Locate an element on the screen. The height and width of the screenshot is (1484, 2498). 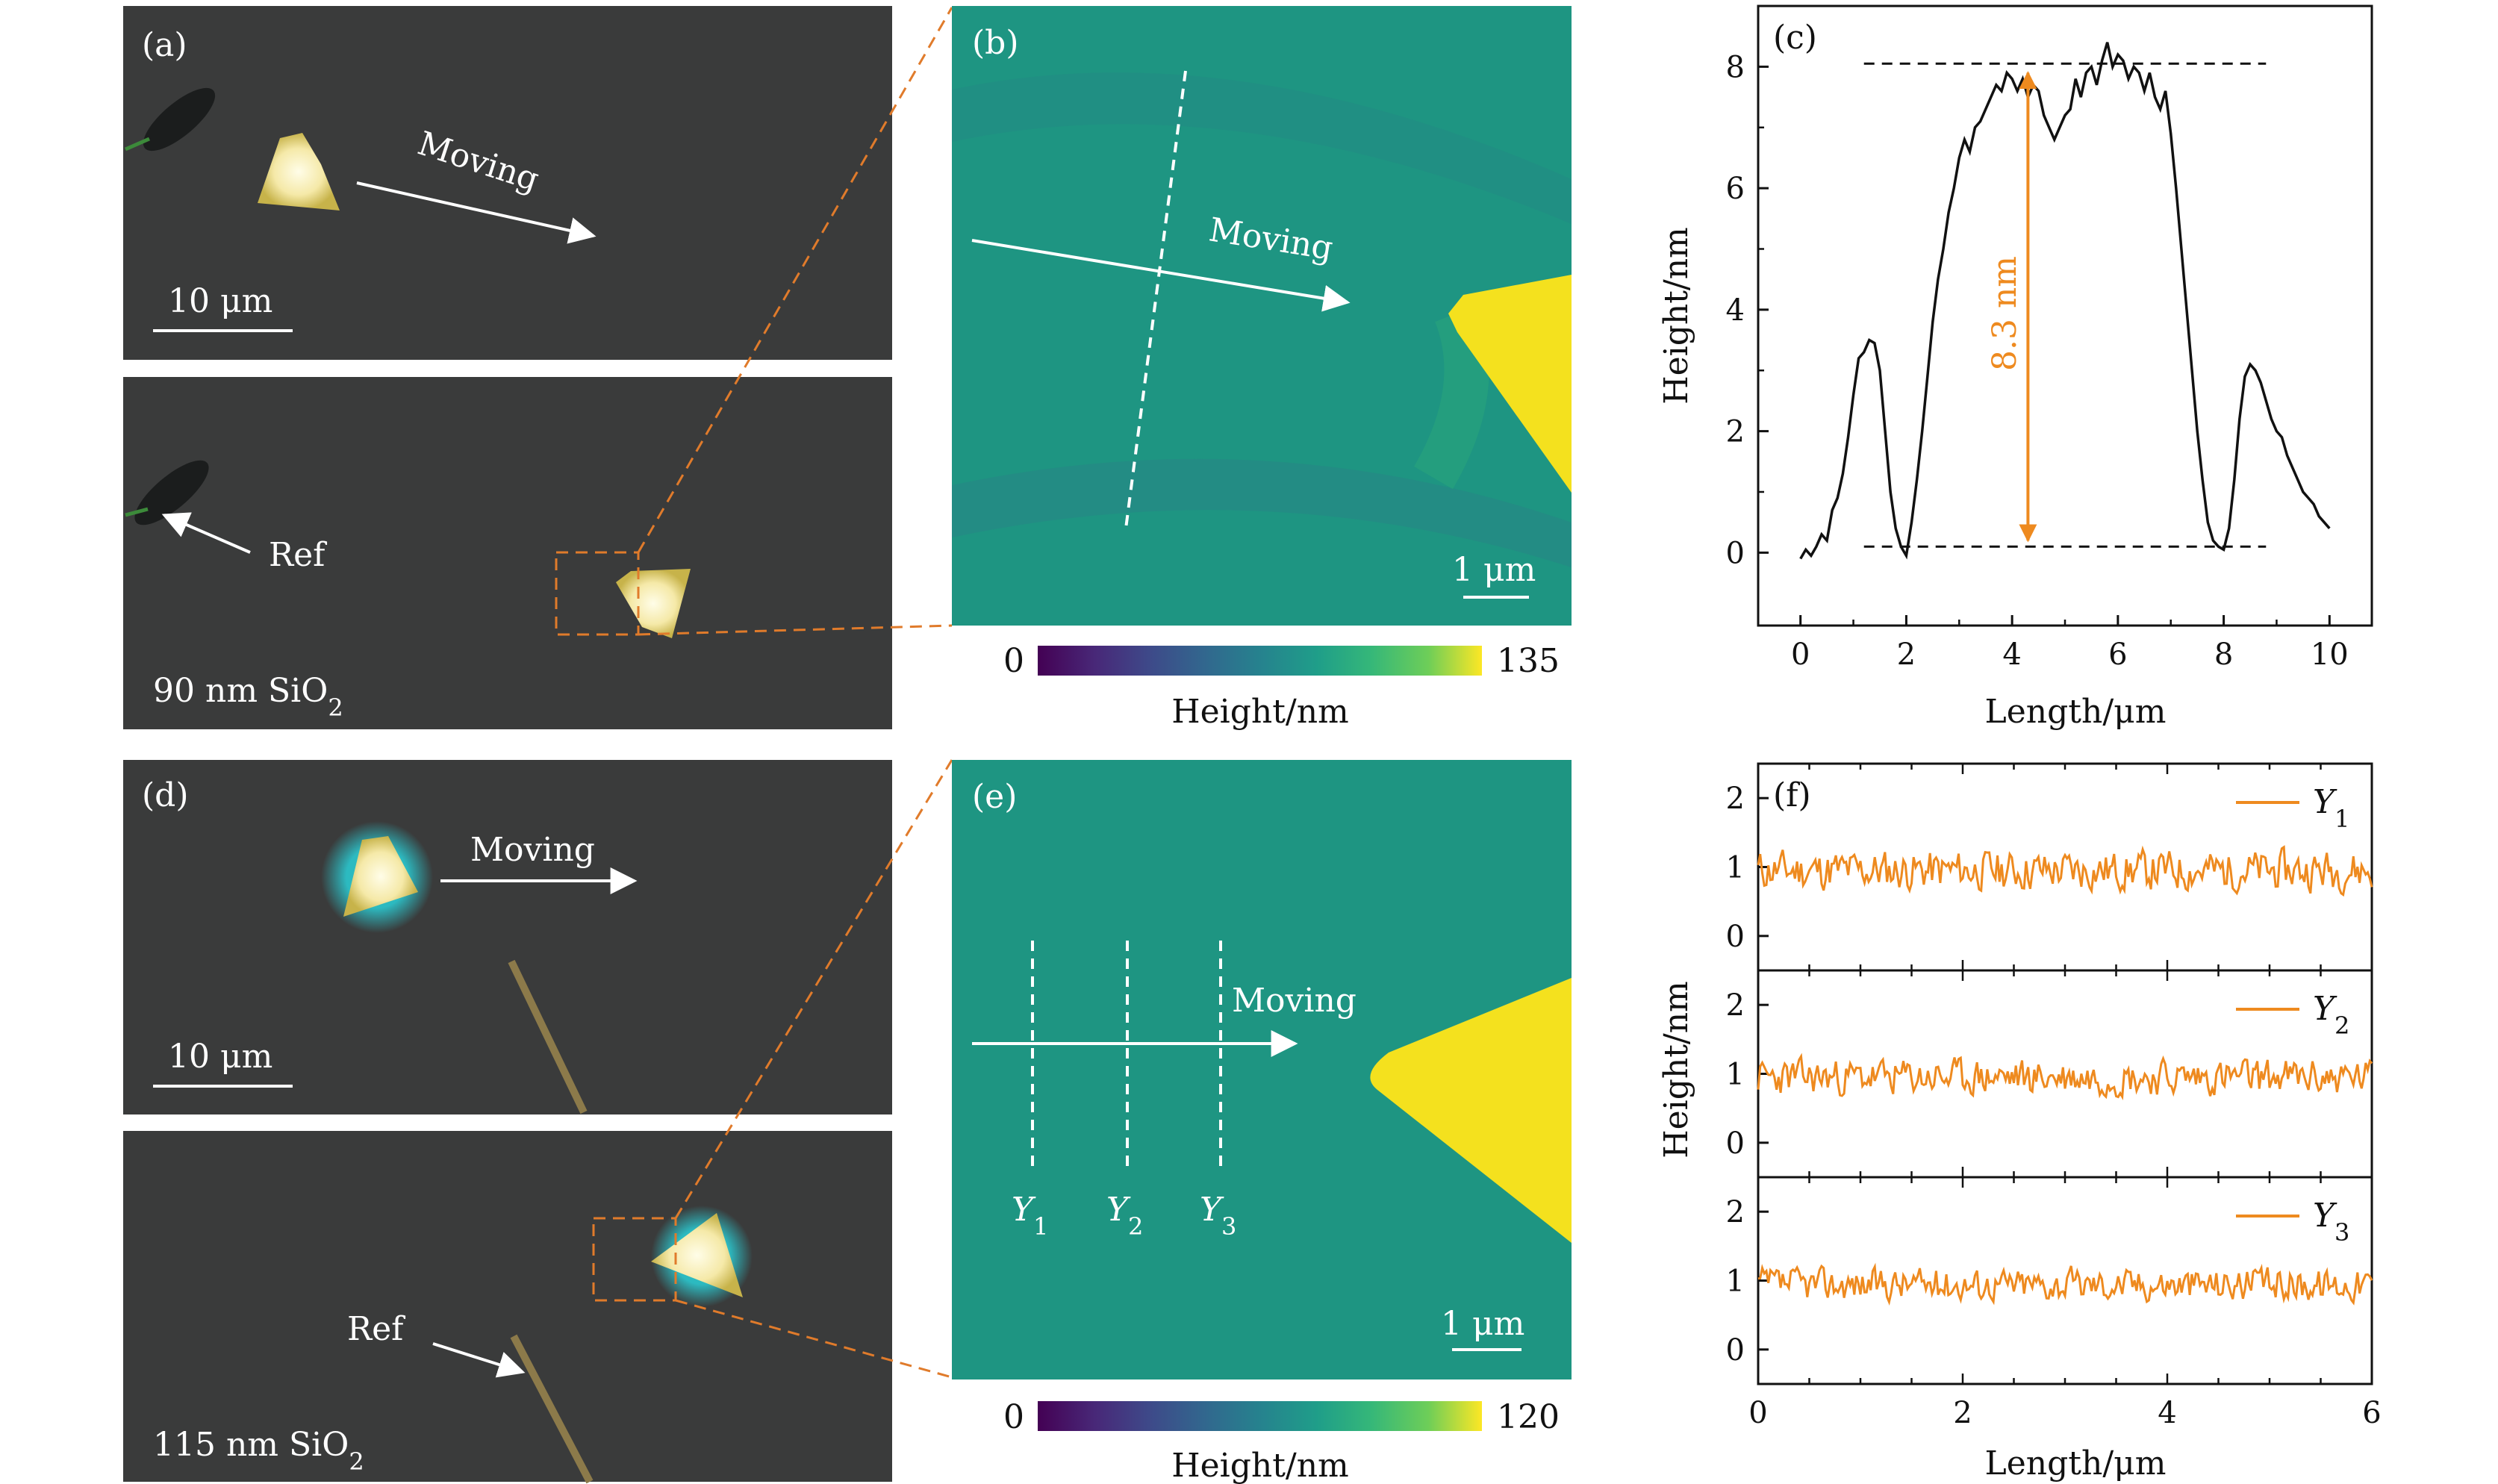
panel-a-top: (a) Moving 10 μm is located at coordinates (508, 183).